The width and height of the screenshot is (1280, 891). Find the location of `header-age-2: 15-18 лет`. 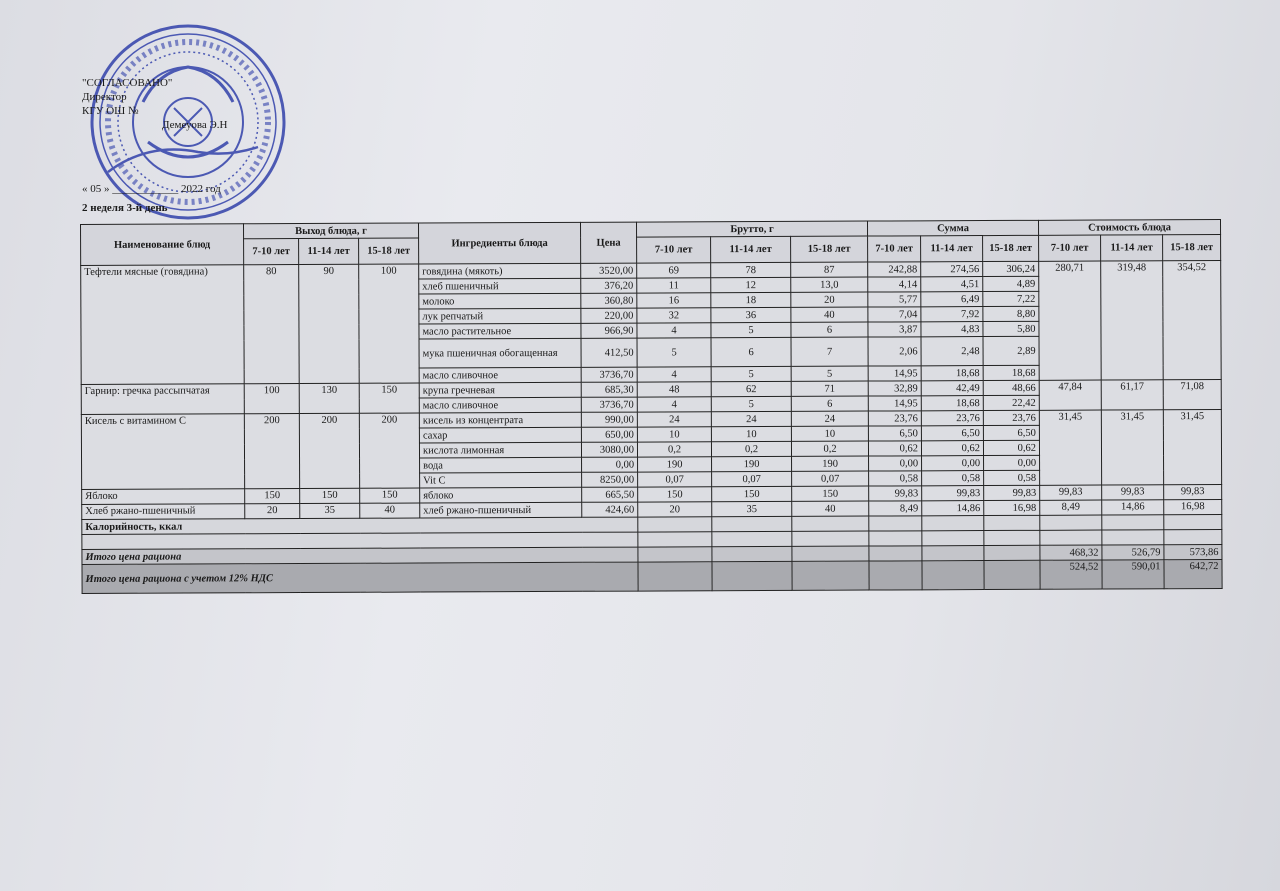

header-age-2: 15-18 лет is located at coordinates (829, 249).